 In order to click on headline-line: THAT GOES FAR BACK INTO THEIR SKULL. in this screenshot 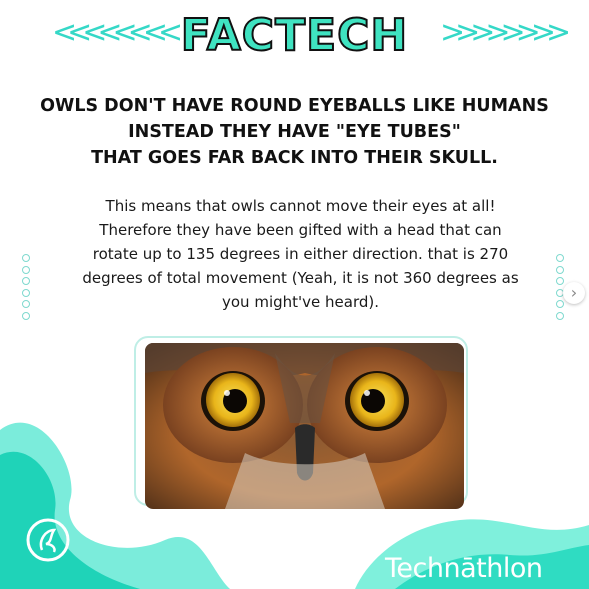, I will do `click(294, 158)`.